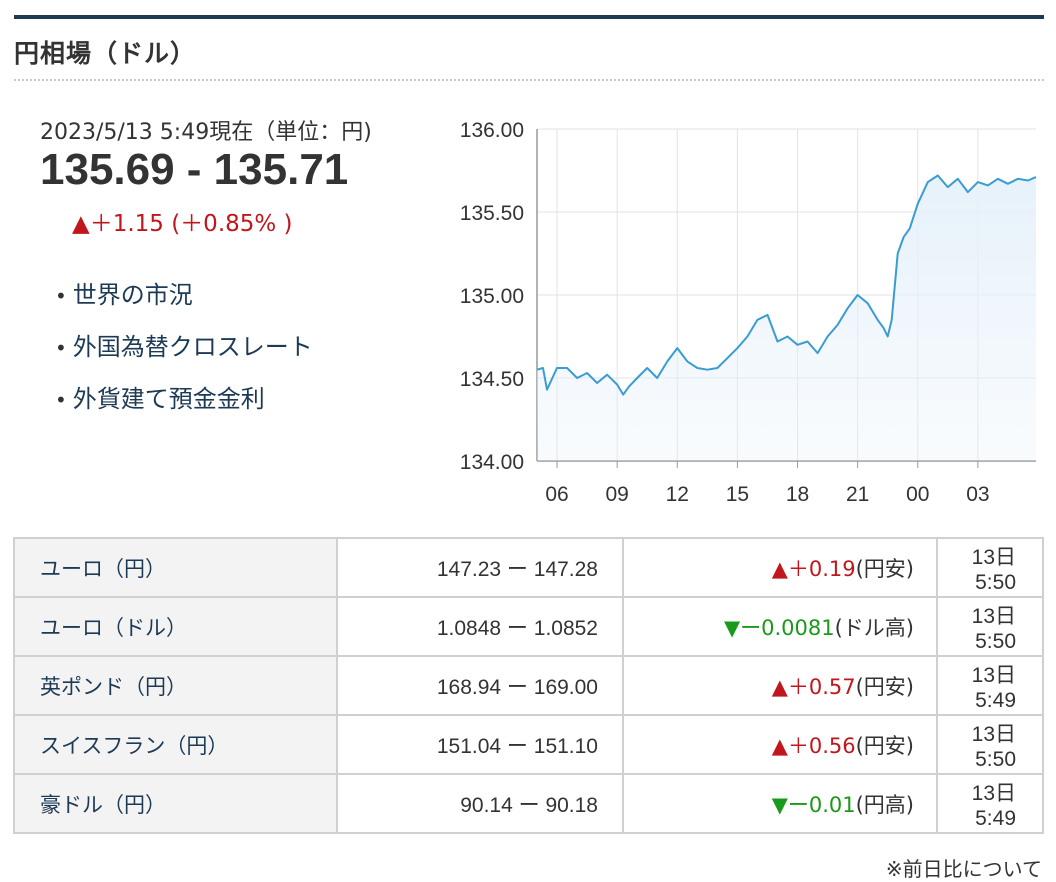 Image resolution: width=1056 pixels, height=882 pixels. What do you see at coordinates (677, 494) in the screenshot?
I see `x-tick-label: 12` at bounding box center [677, 494].